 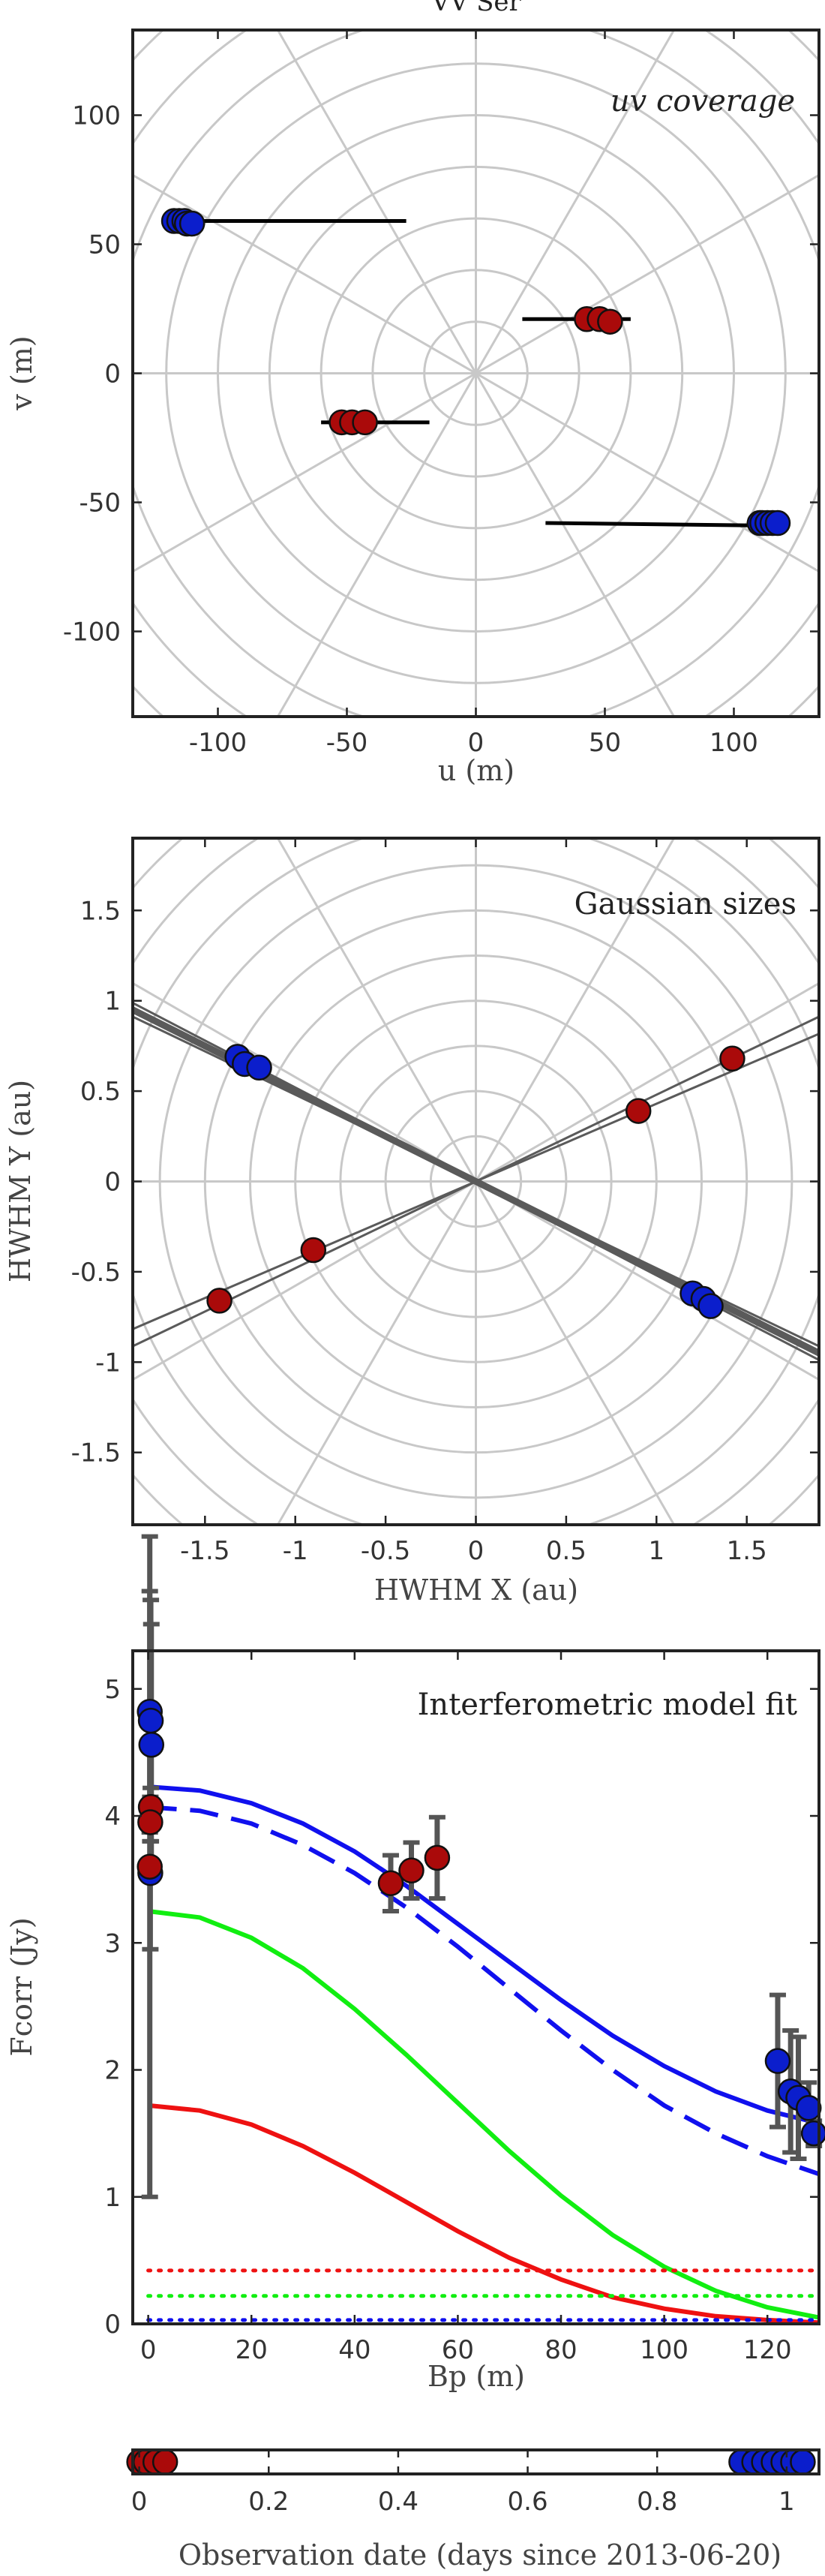 I want to click on gaussian-y-axis-label: HWHM Y (au), so click(x=20, y=1181).